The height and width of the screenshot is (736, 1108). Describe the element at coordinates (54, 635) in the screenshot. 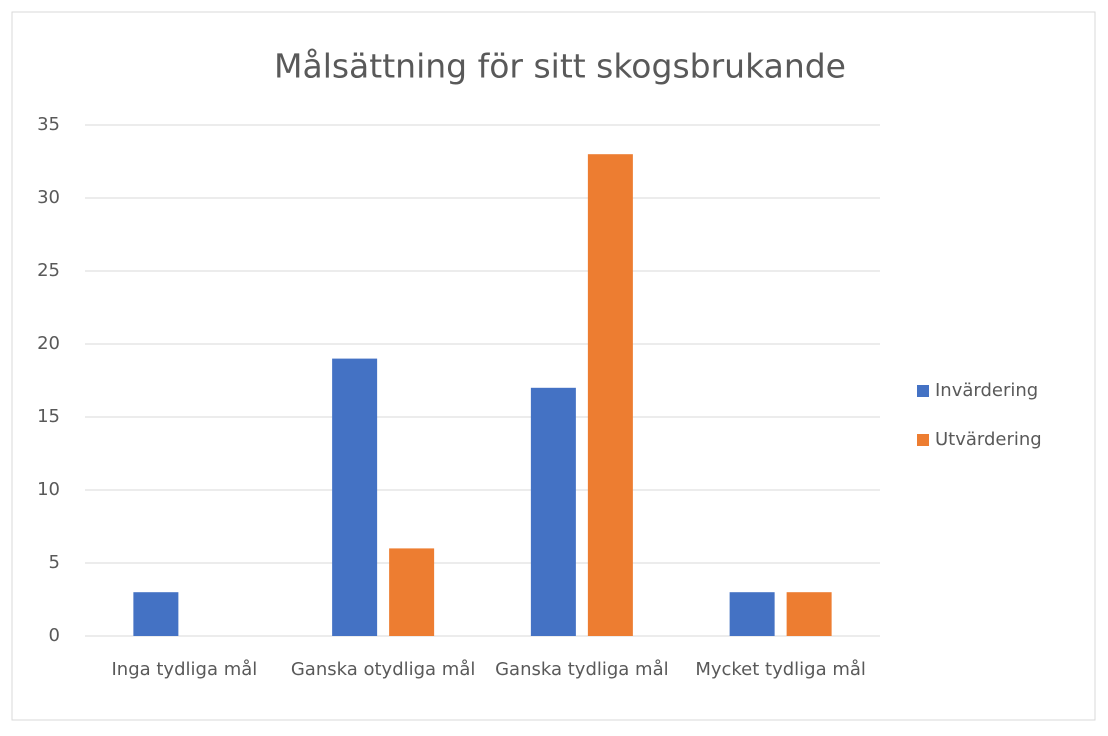

I see `y-tick-label: 0` at that location.